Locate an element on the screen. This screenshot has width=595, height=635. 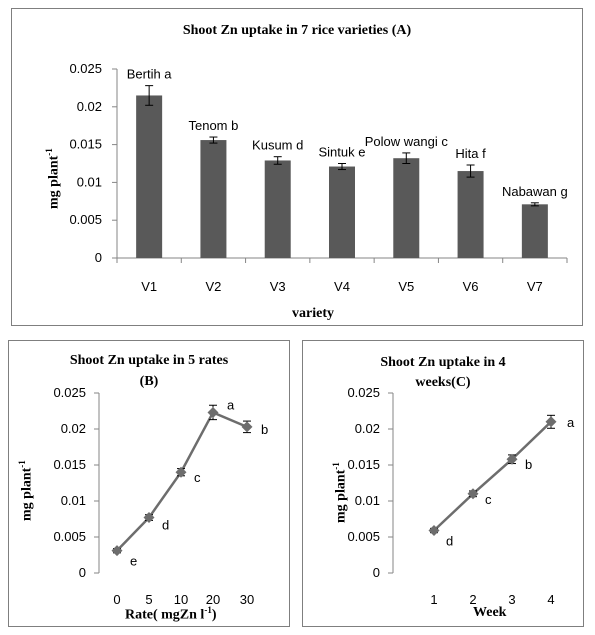
chart-b-xlabel-sup: -1 is located at coordinates (208, 610).